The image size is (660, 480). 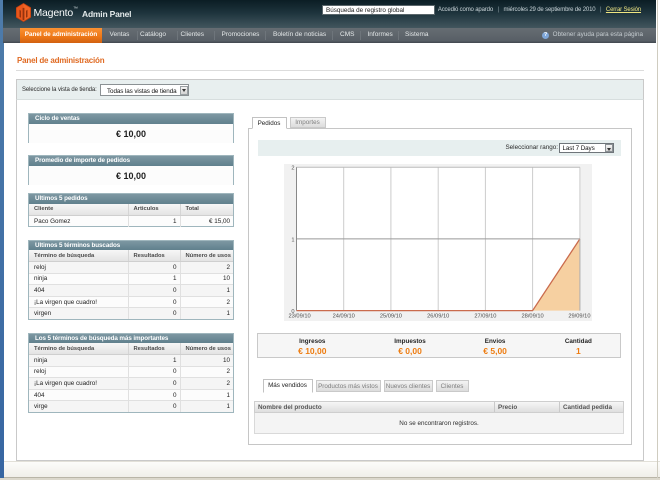 I want to click on svg-text: 27/09/10, so click(x=485, y=317).